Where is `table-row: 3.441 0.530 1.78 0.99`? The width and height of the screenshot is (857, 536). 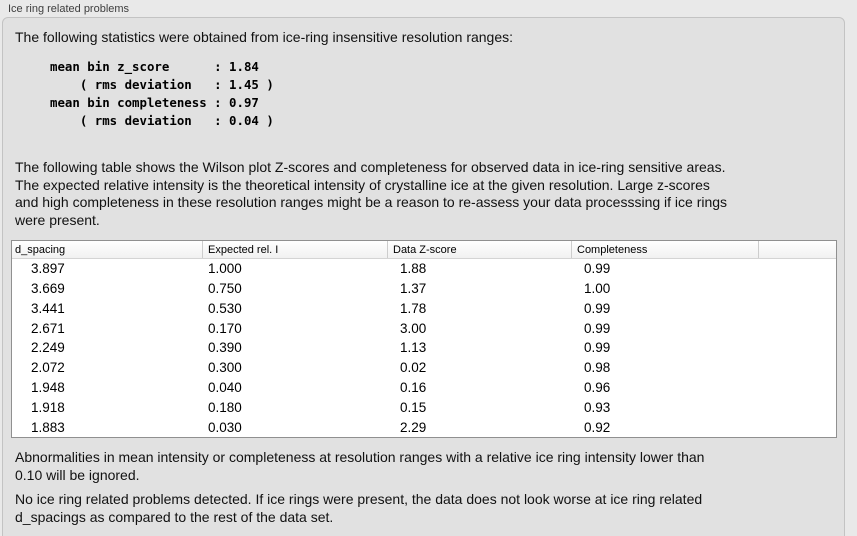 table-row: 3.441 0.530 1.78 0.99 is located at coordinates (424, 309).